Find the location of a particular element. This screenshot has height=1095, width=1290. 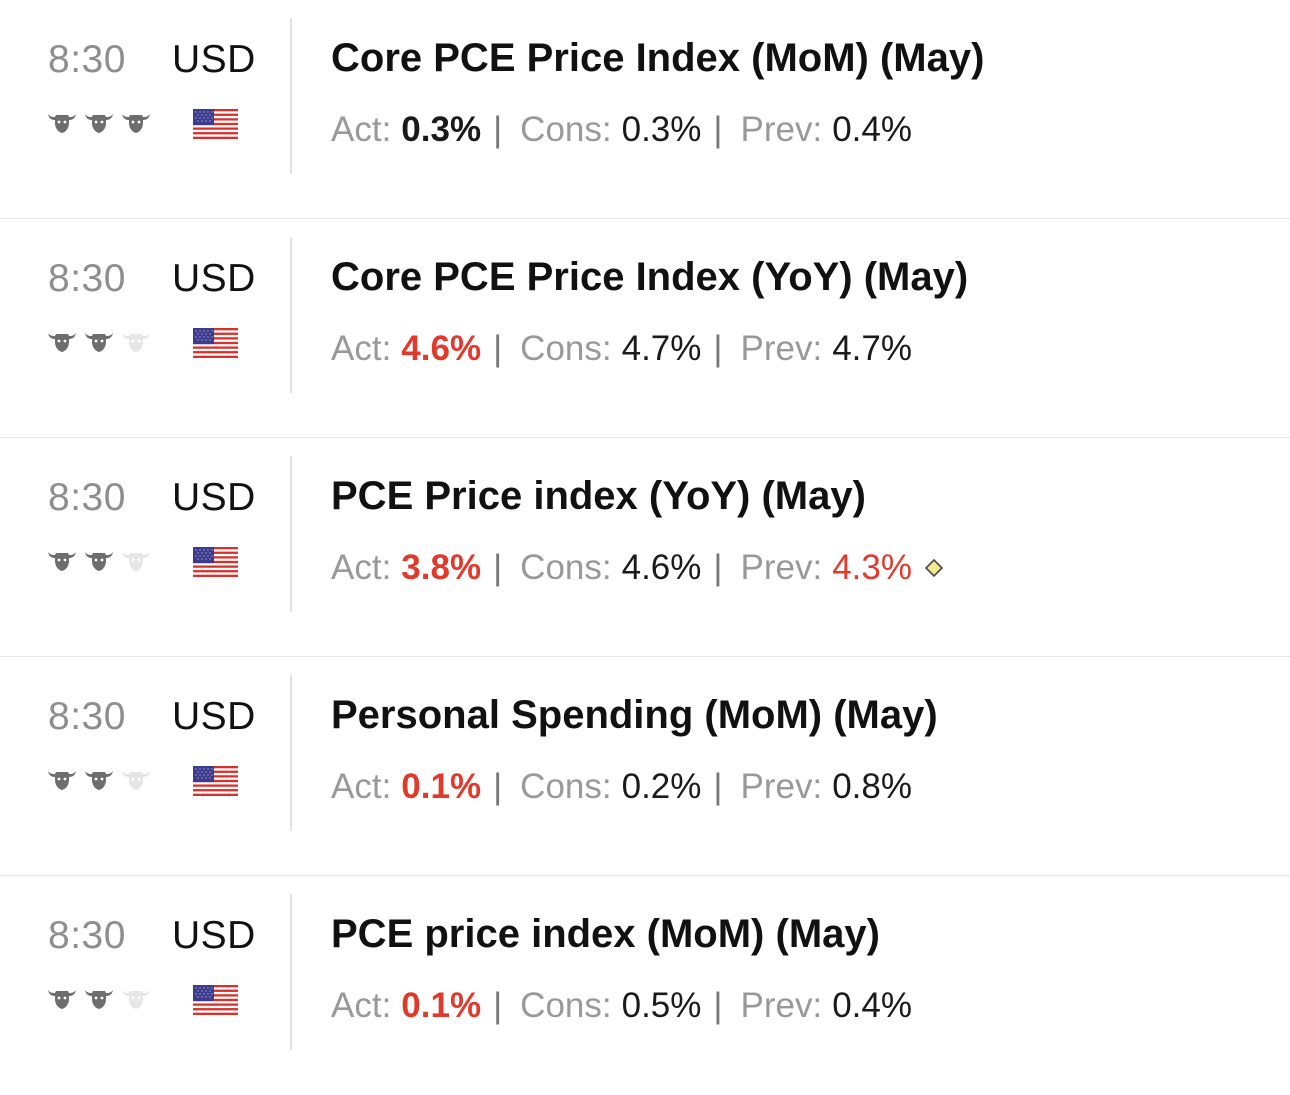

consensus-value: 4.6% is located at coordinates (661, 567).